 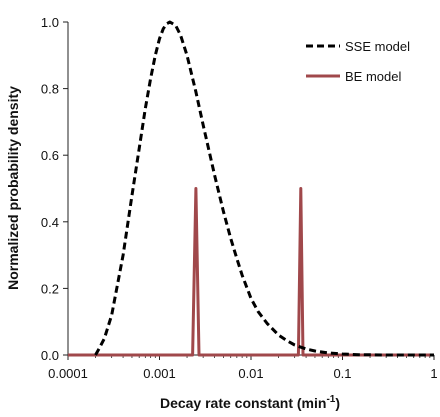 What do you see at coordinates (50, 155) in the screenshot?
I see `y-tick-label: 0.6` at bounding box center [50, 155].